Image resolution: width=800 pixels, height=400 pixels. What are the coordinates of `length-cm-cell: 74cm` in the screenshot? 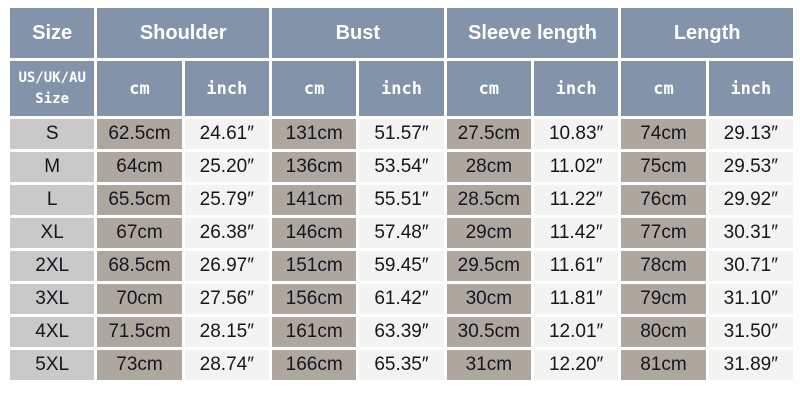 It's located at (663, 134).